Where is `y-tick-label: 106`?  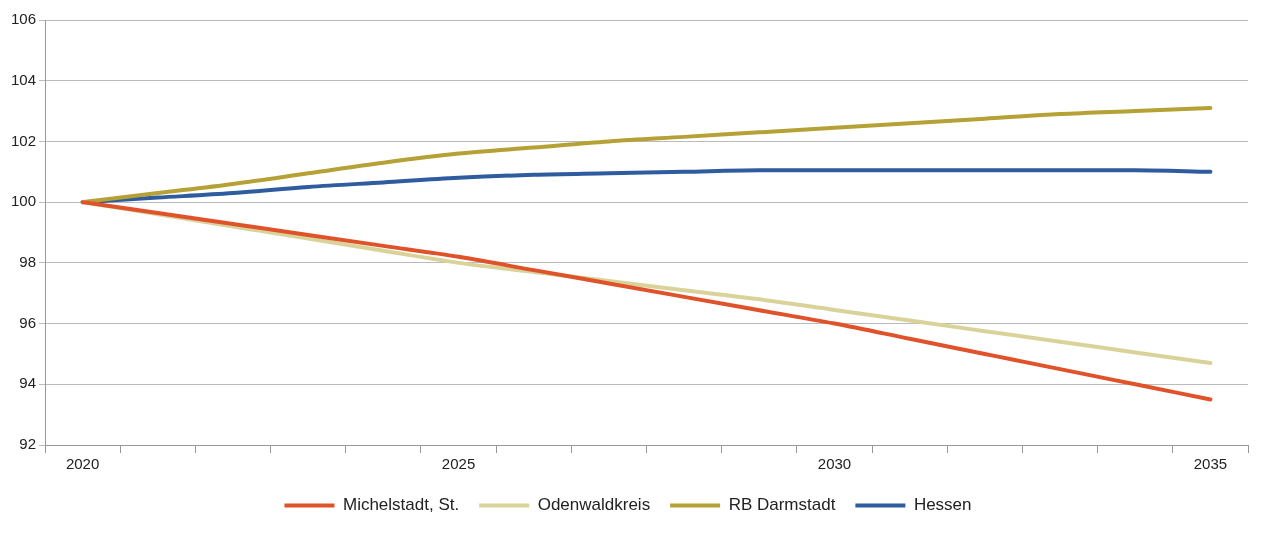 y-tick-label: 106 is located at coordinates (24, 19).